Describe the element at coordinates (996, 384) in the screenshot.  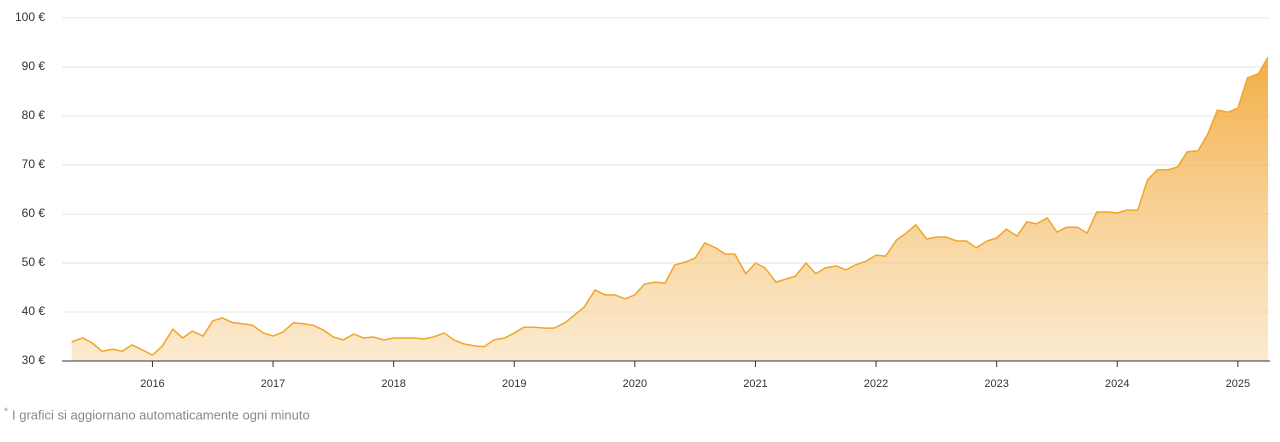
I see `x-tick-label: 2023` at that location.